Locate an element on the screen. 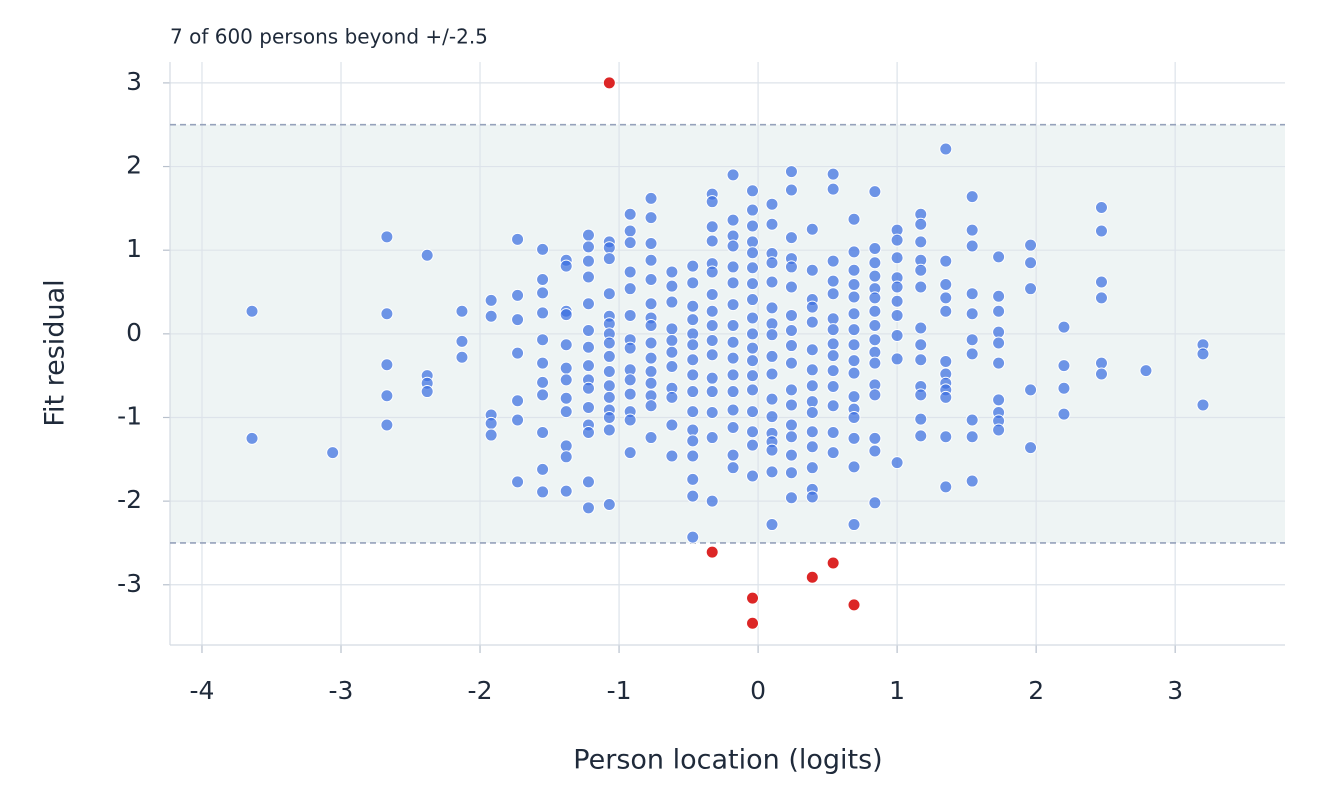 The height and width of the screenshot is (810, 1344). y-tick-label: -2 is located at coordinates (129, 499).